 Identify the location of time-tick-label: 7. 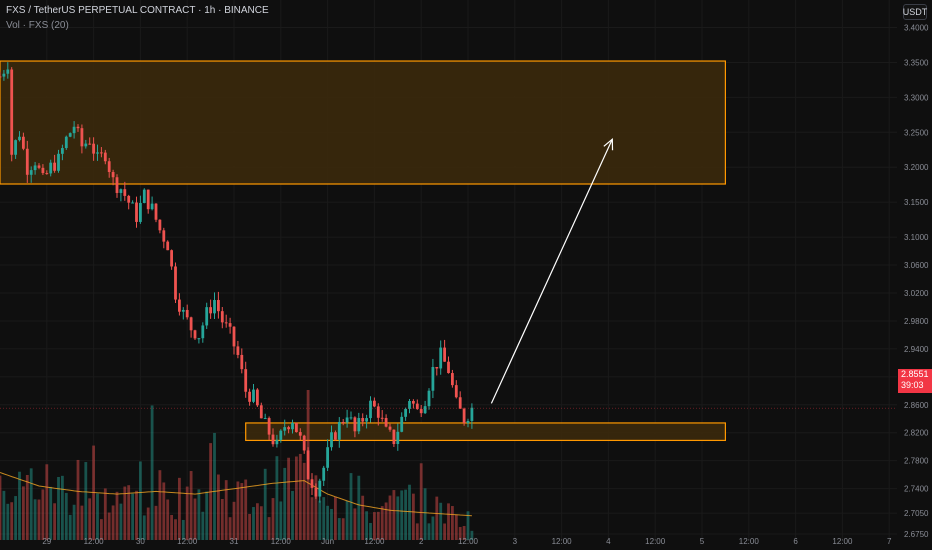
(889, 541).